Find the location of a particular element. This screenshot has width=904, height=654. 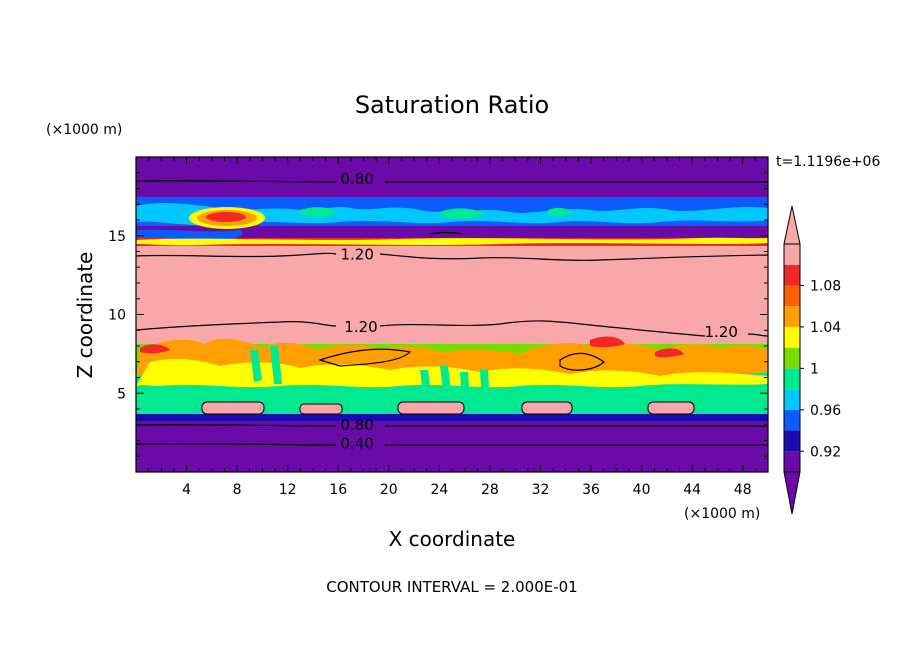

colorbar-extend-top is located at coordinates (792, 225).